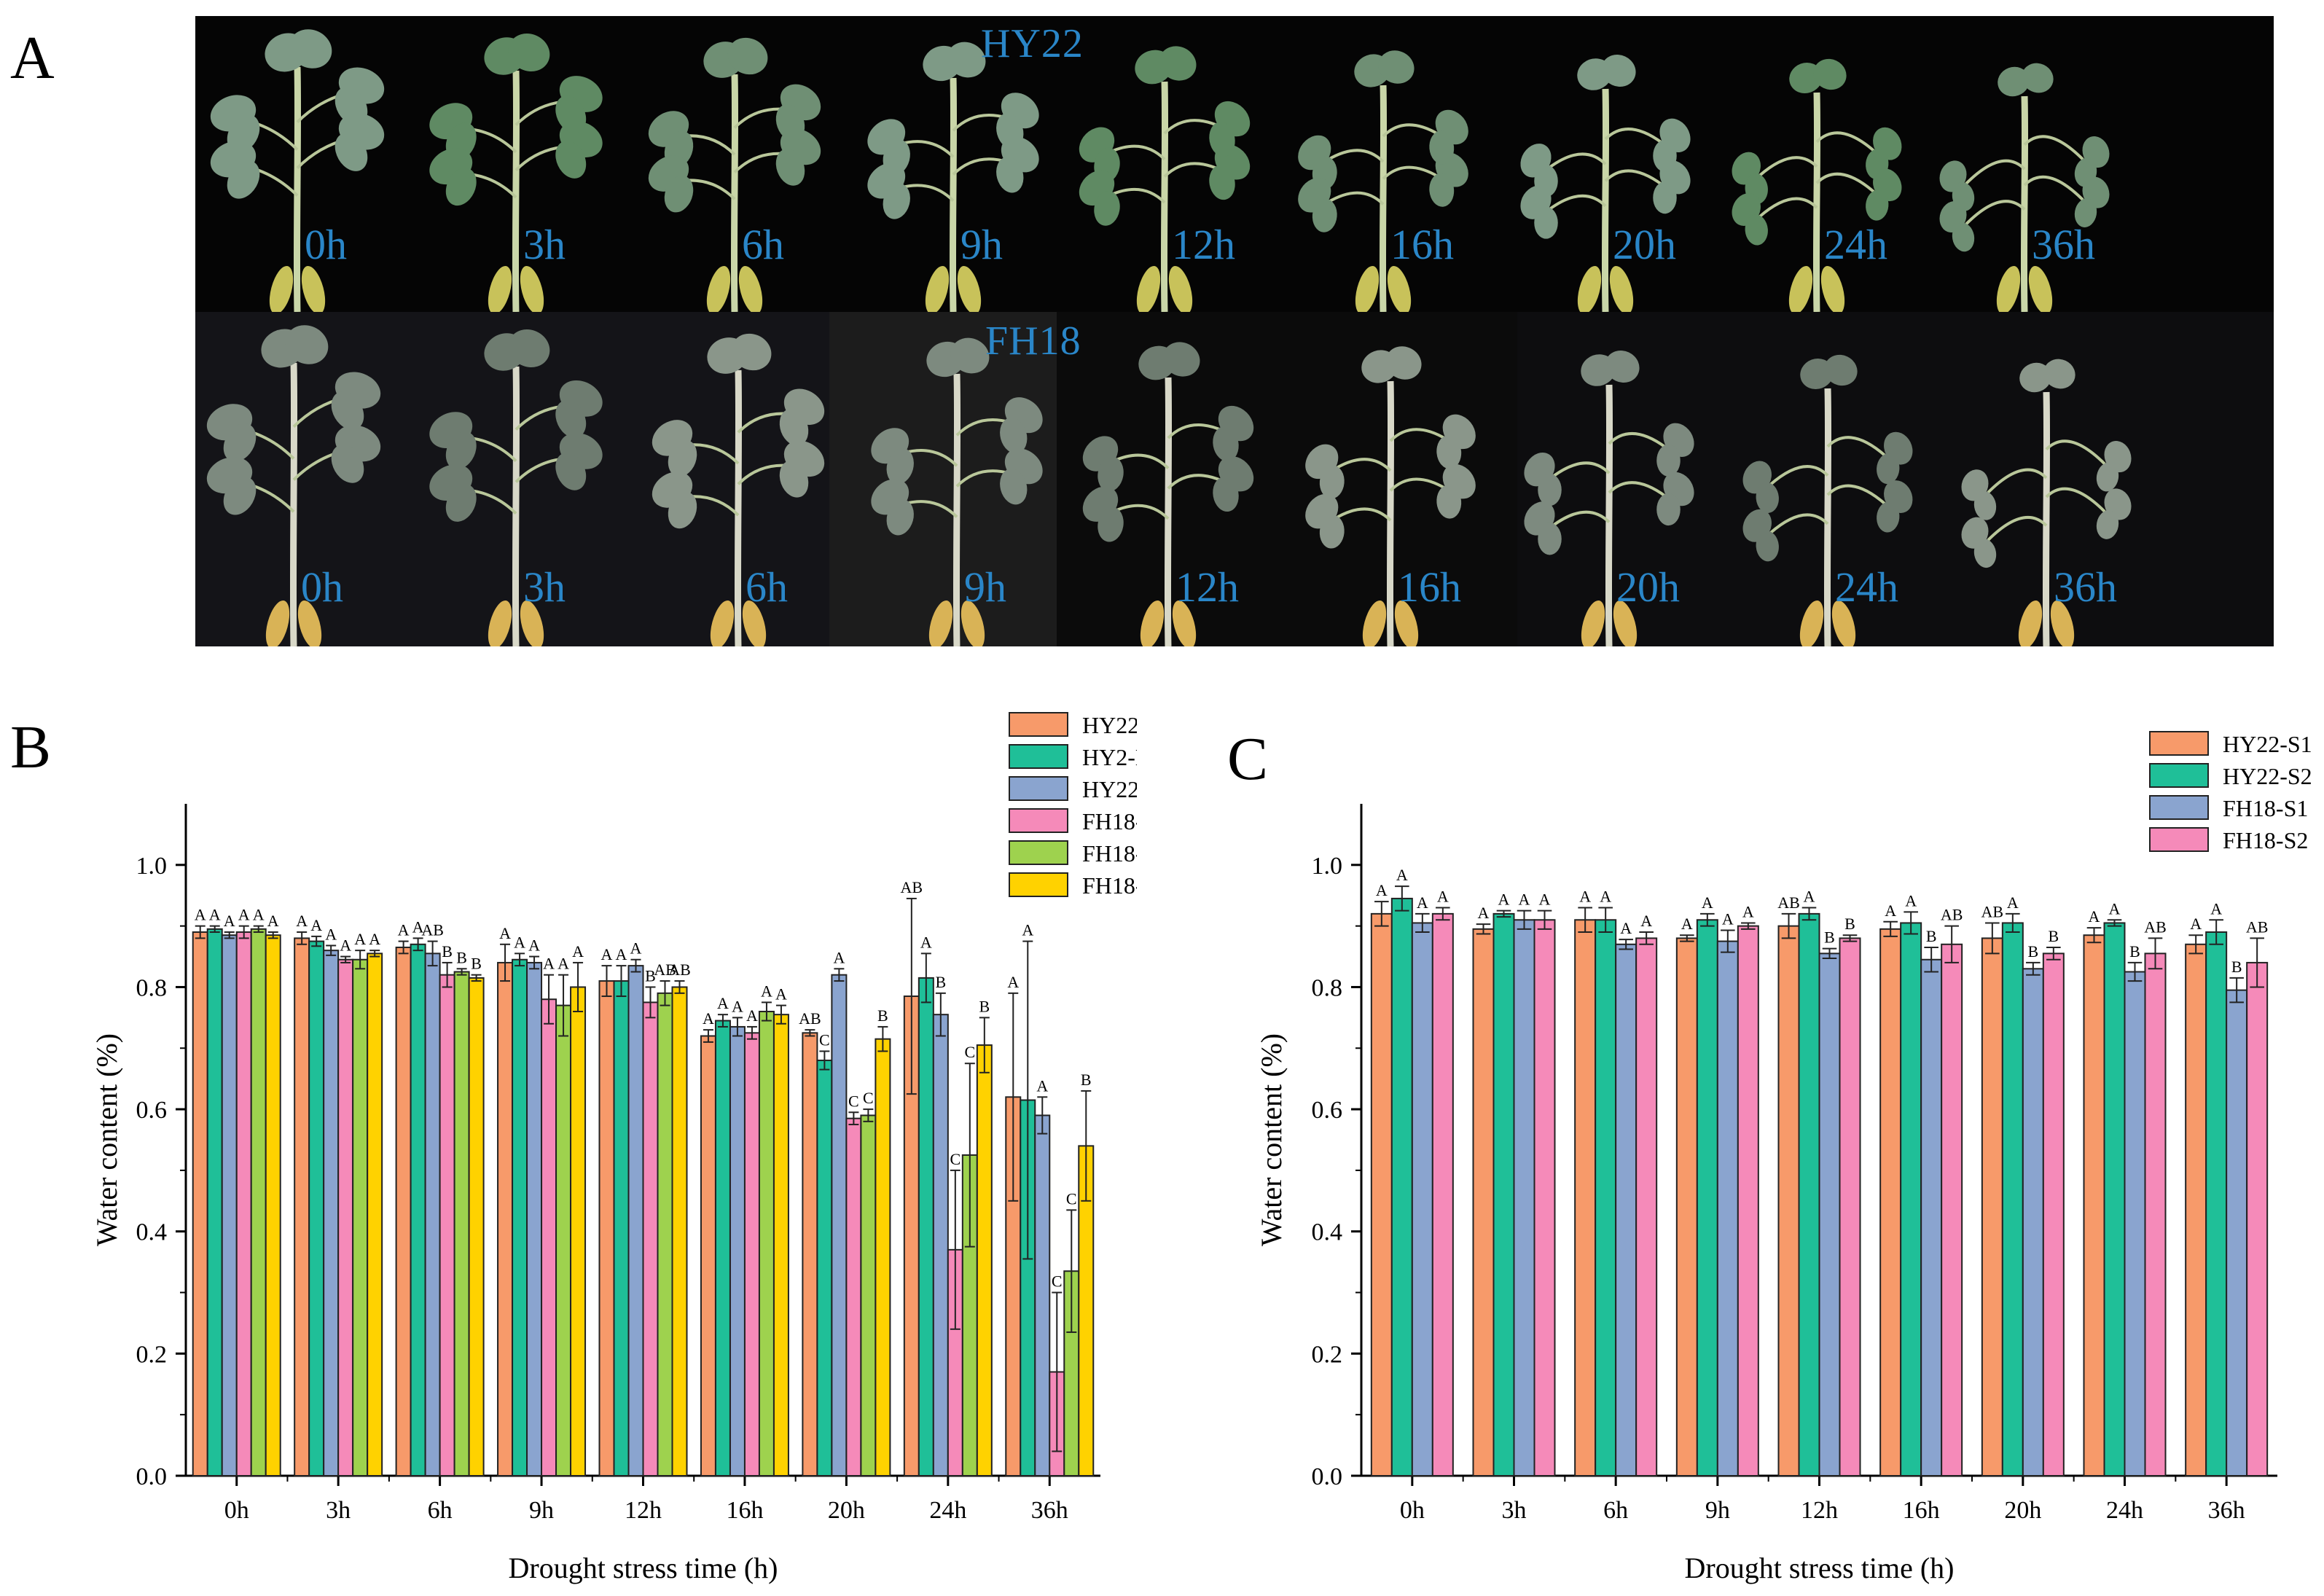 This screenshot has width=2324, height=1596. What do you see at coordinates (2124, 1510) in the screenshot?
I see `x-tick-label: 24h` at bounding box center [2124, 1510].